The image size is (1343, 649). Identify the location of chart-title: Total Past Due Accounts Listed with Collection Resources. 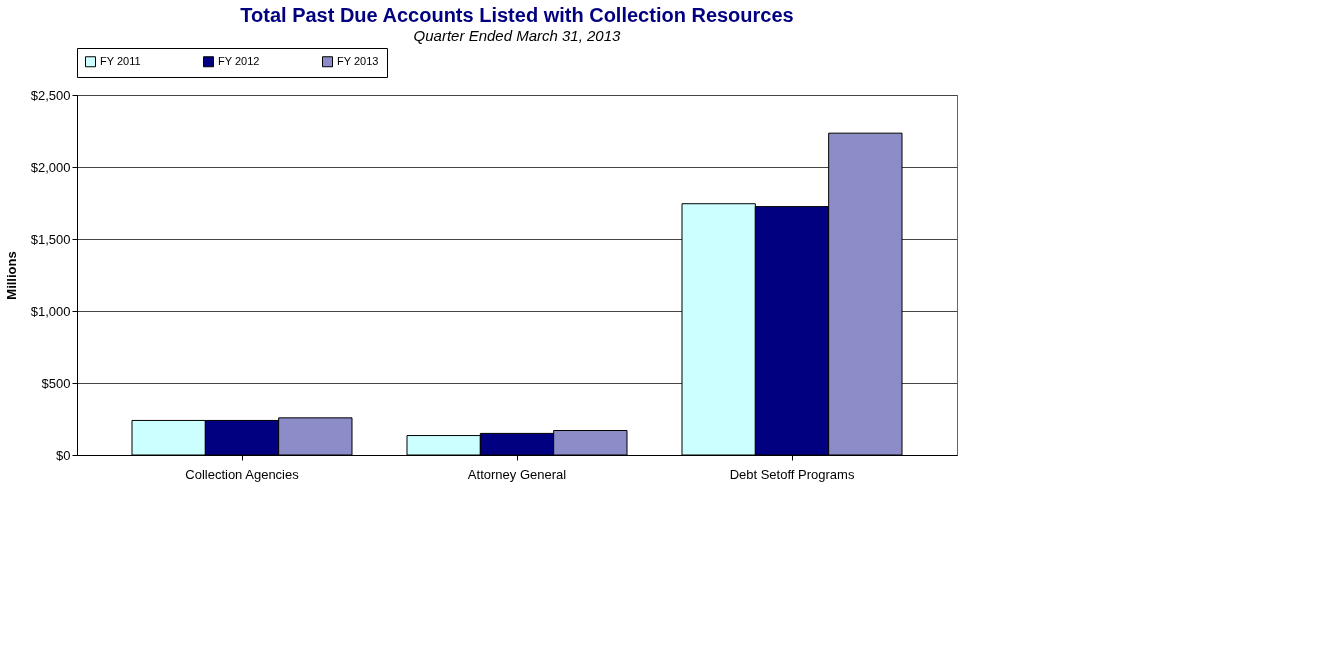
(517, 14).